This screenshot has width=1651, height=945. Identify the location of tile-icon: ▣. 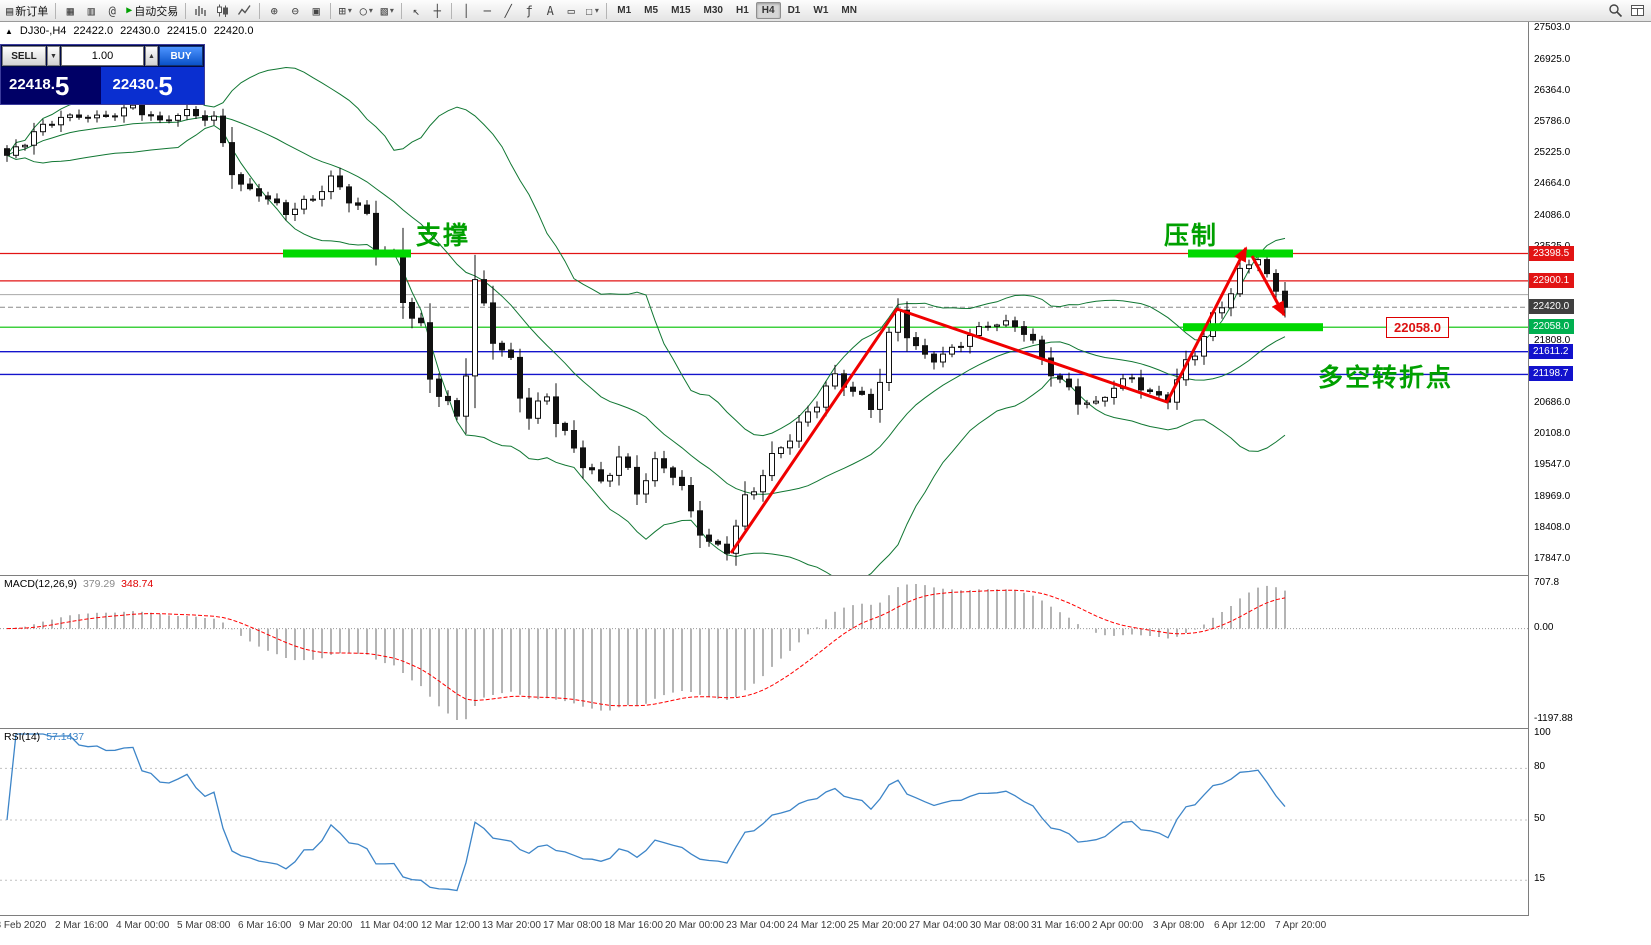
(316, 10).